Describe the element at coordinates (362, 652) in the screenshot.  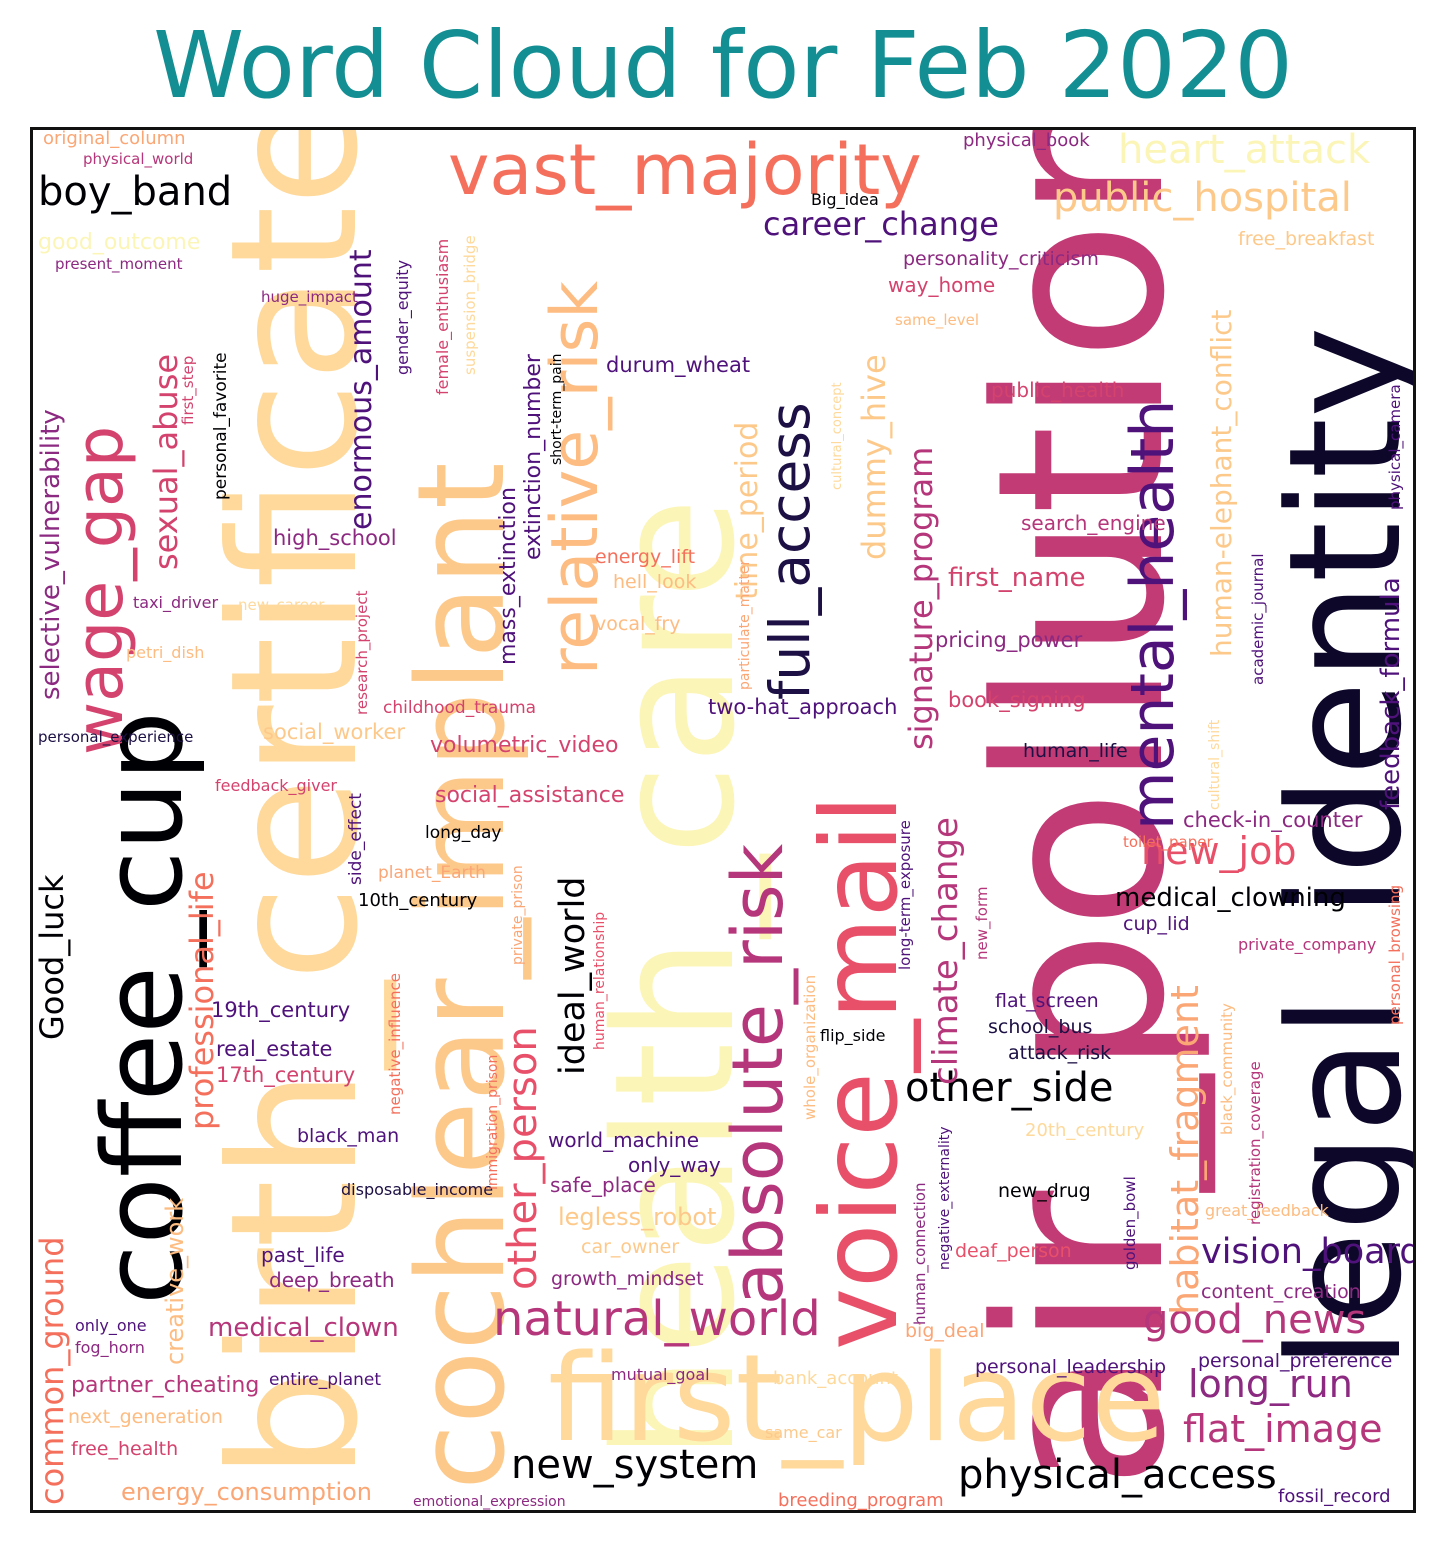
I see `word-research-project: research_project` at that location.